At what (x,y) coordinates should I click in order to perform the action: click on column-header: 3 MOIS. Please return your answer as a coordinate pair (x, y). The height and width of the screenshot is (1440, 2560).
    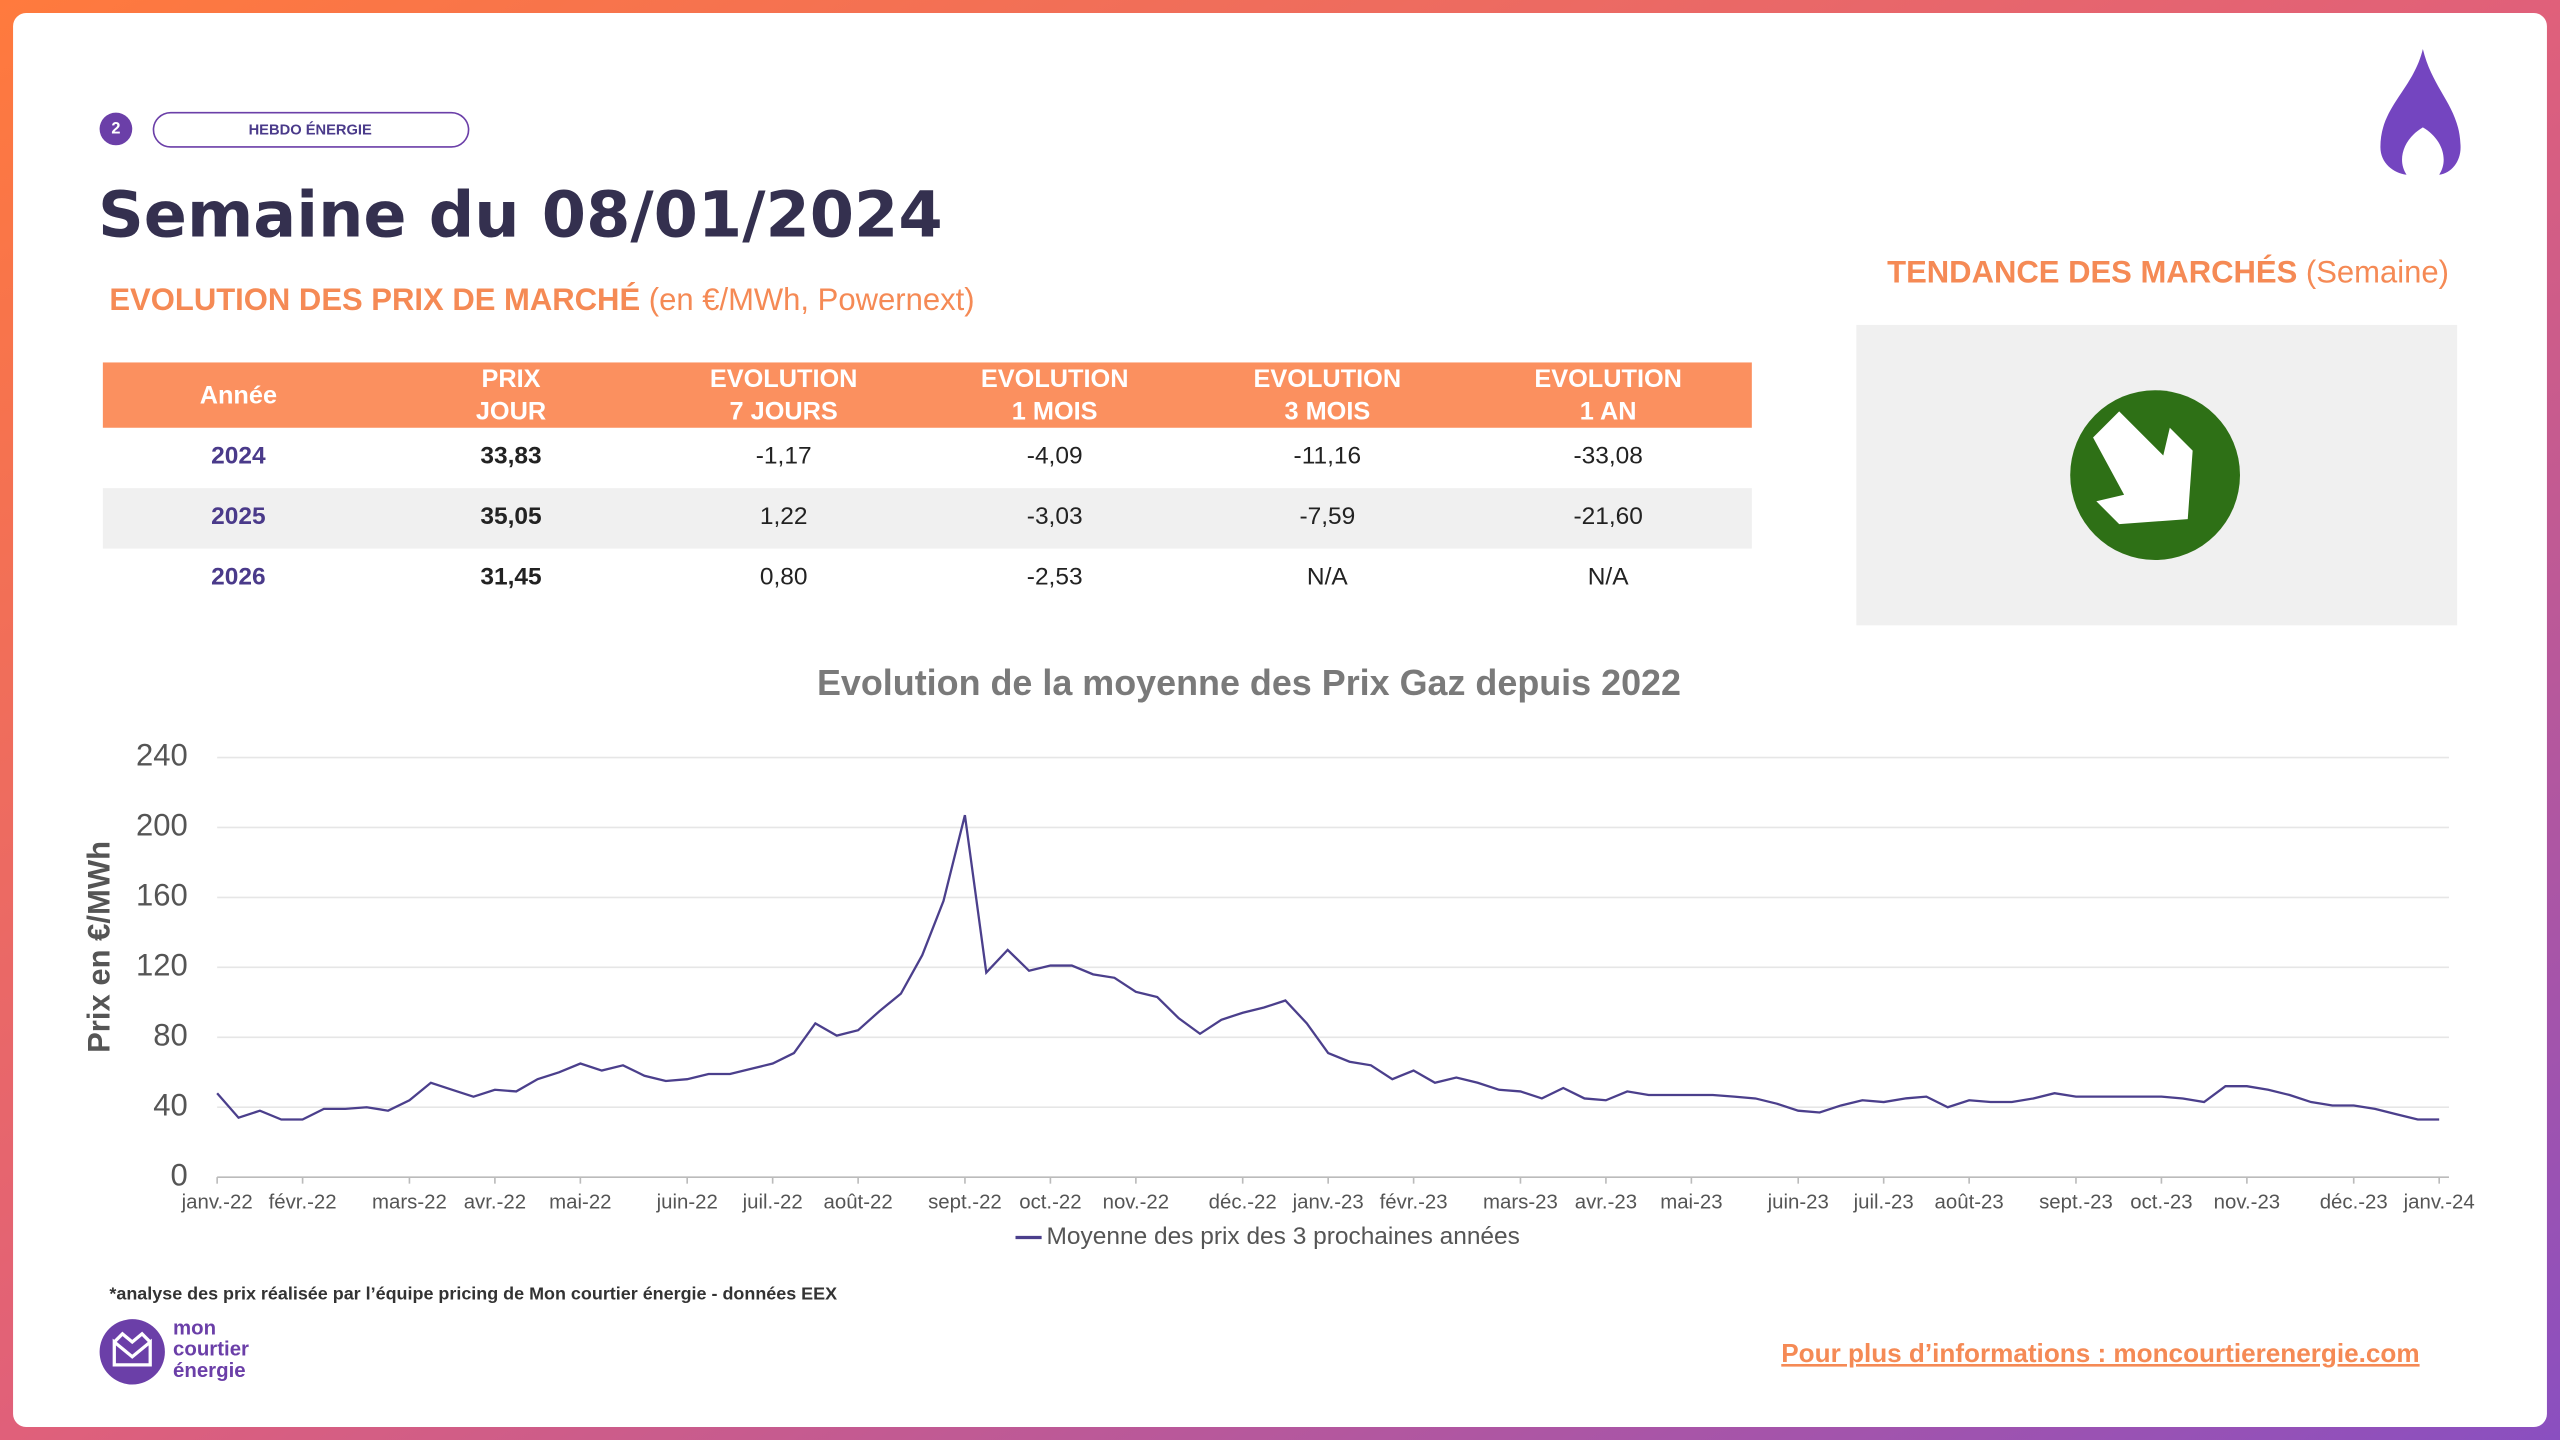
    Looking at the image, I should click on (1327, 412).